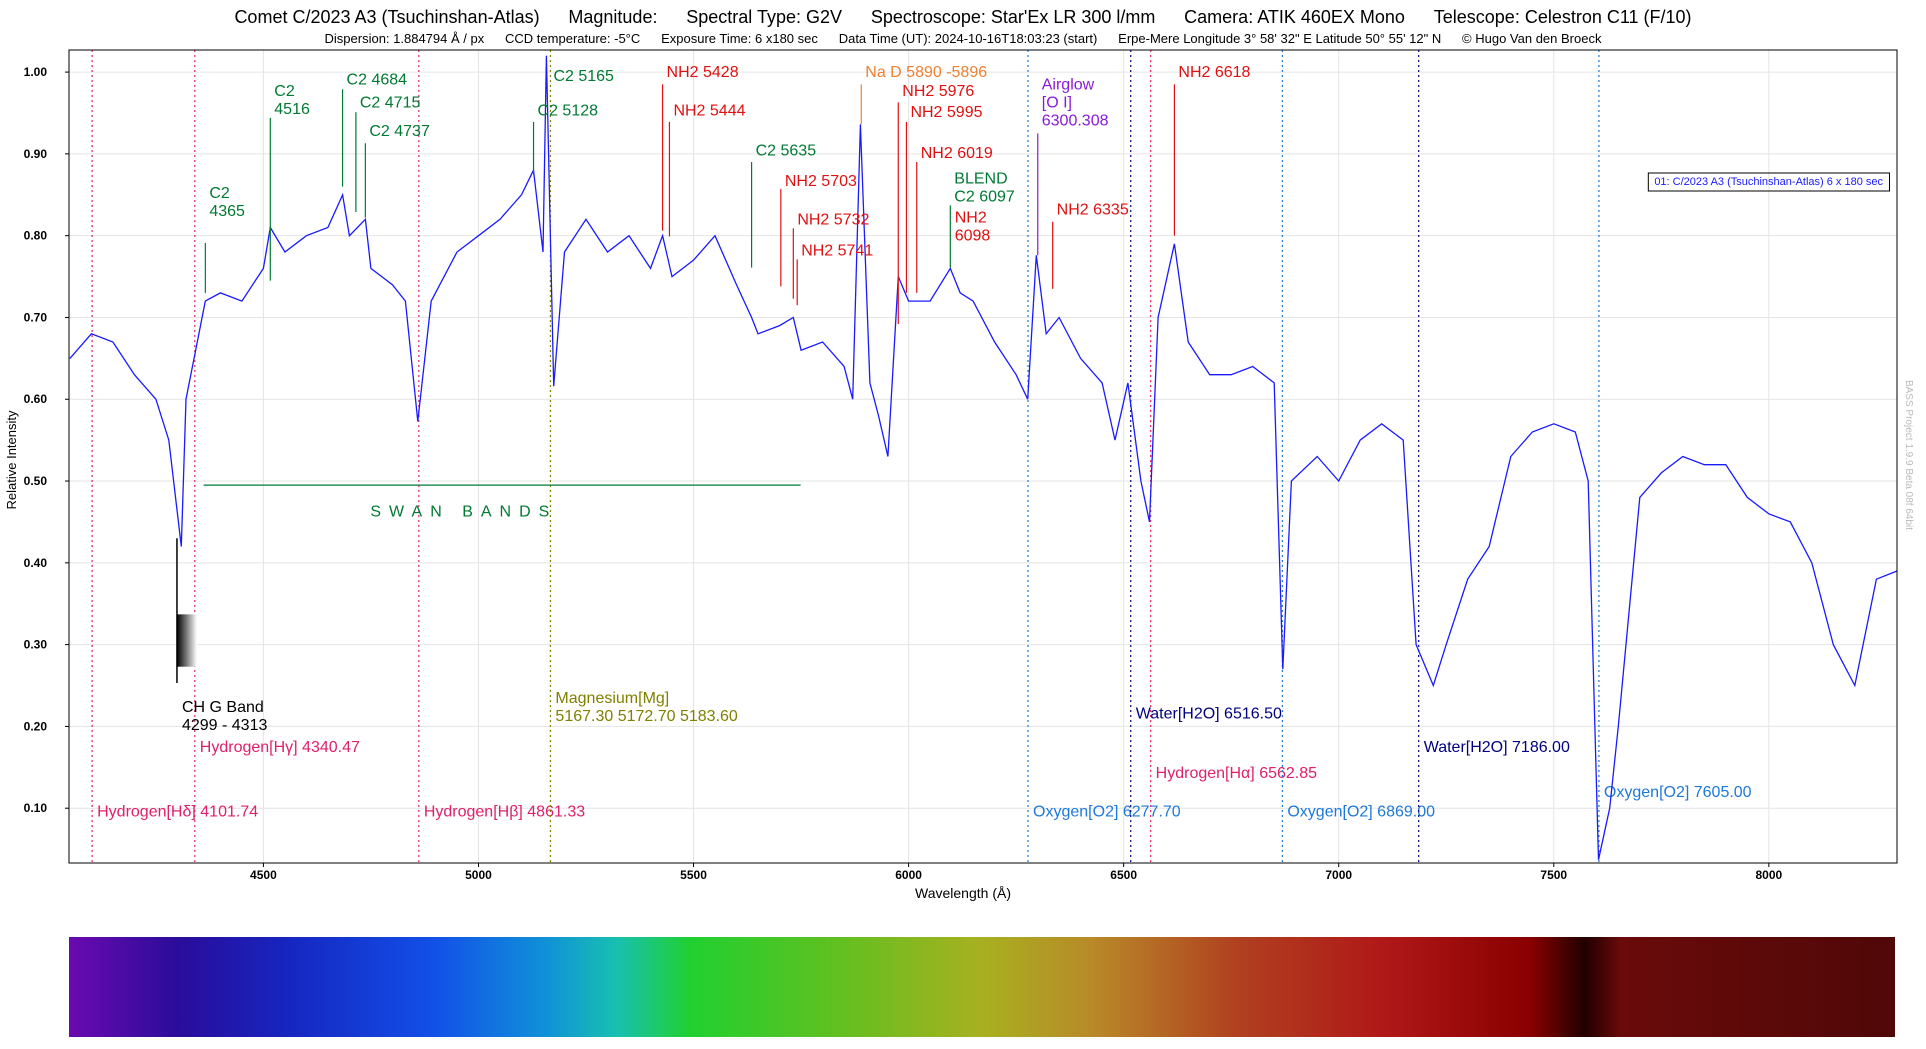  Describe the element at coordinates (225, 725) in the screenshot. I see `g-band-label: 4299 - 4313` at that location.